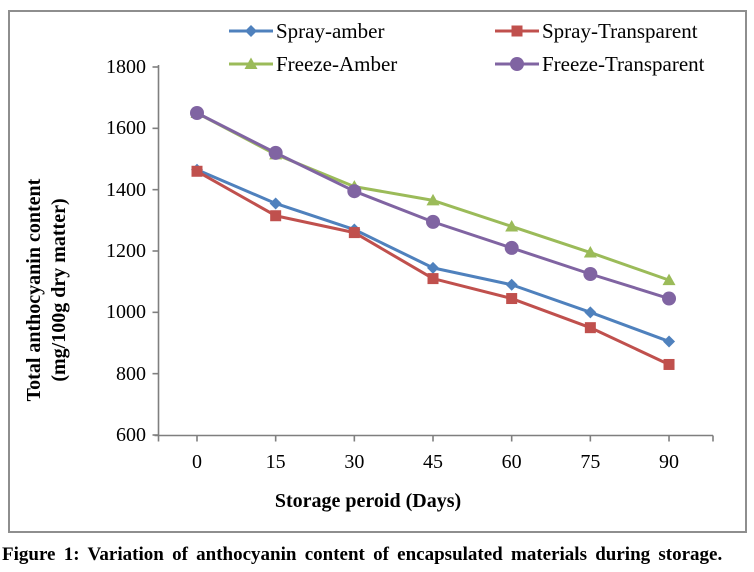  I want to click on y-tick-label: 600, so click(131, 435).